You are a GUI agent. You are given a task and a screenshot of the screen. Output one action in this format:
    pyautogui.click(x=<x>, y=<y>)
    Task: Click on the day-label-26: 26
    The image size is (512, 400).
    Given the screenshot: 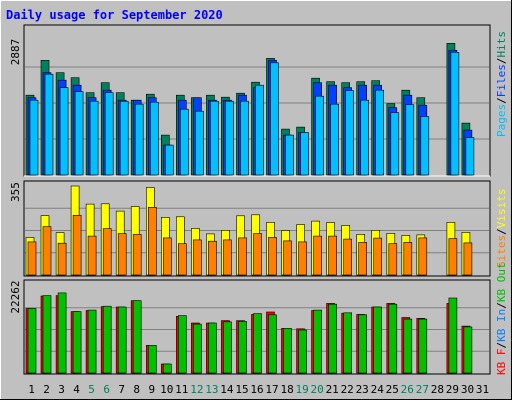 What is the action you would take?
    pyautogui.click(x=407, y=389)
    